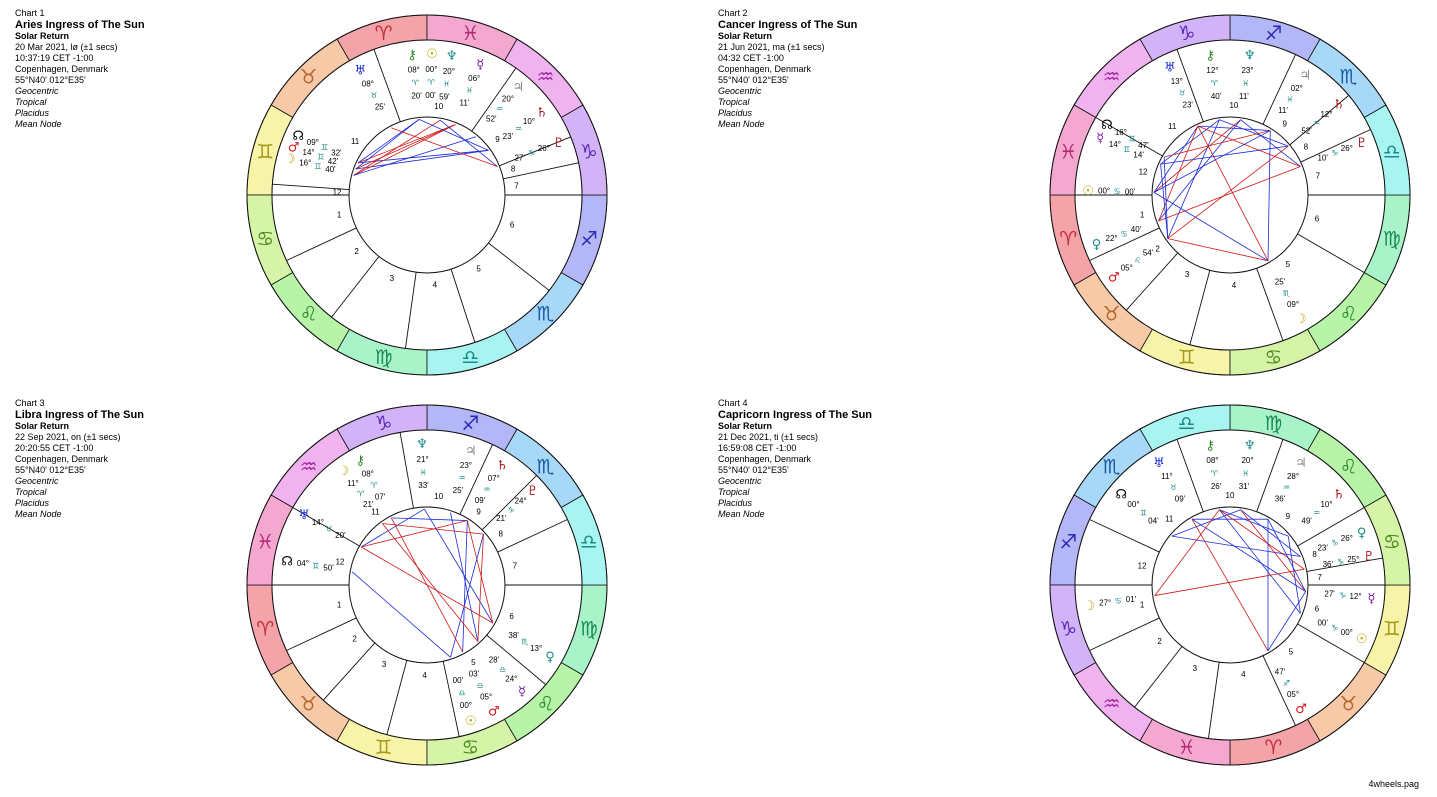  I want to click on planet-minute: 23', so click(508, 136).